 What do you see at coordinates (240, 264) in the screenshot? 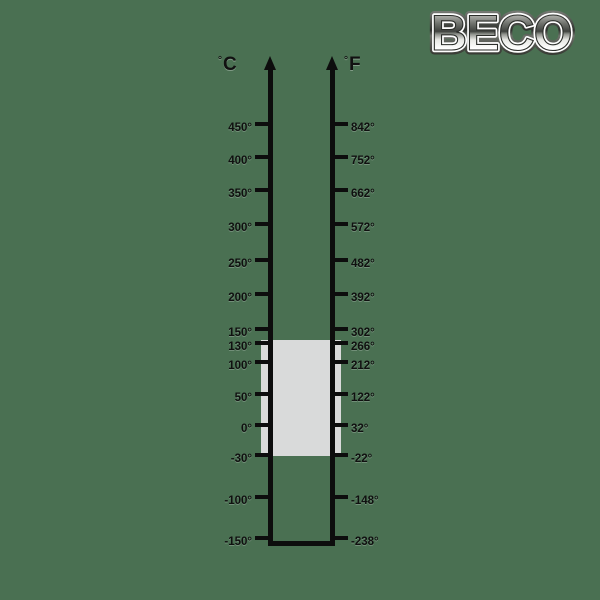
I see `celsius-tick-label: 250°` at bounding box center [240, 264].